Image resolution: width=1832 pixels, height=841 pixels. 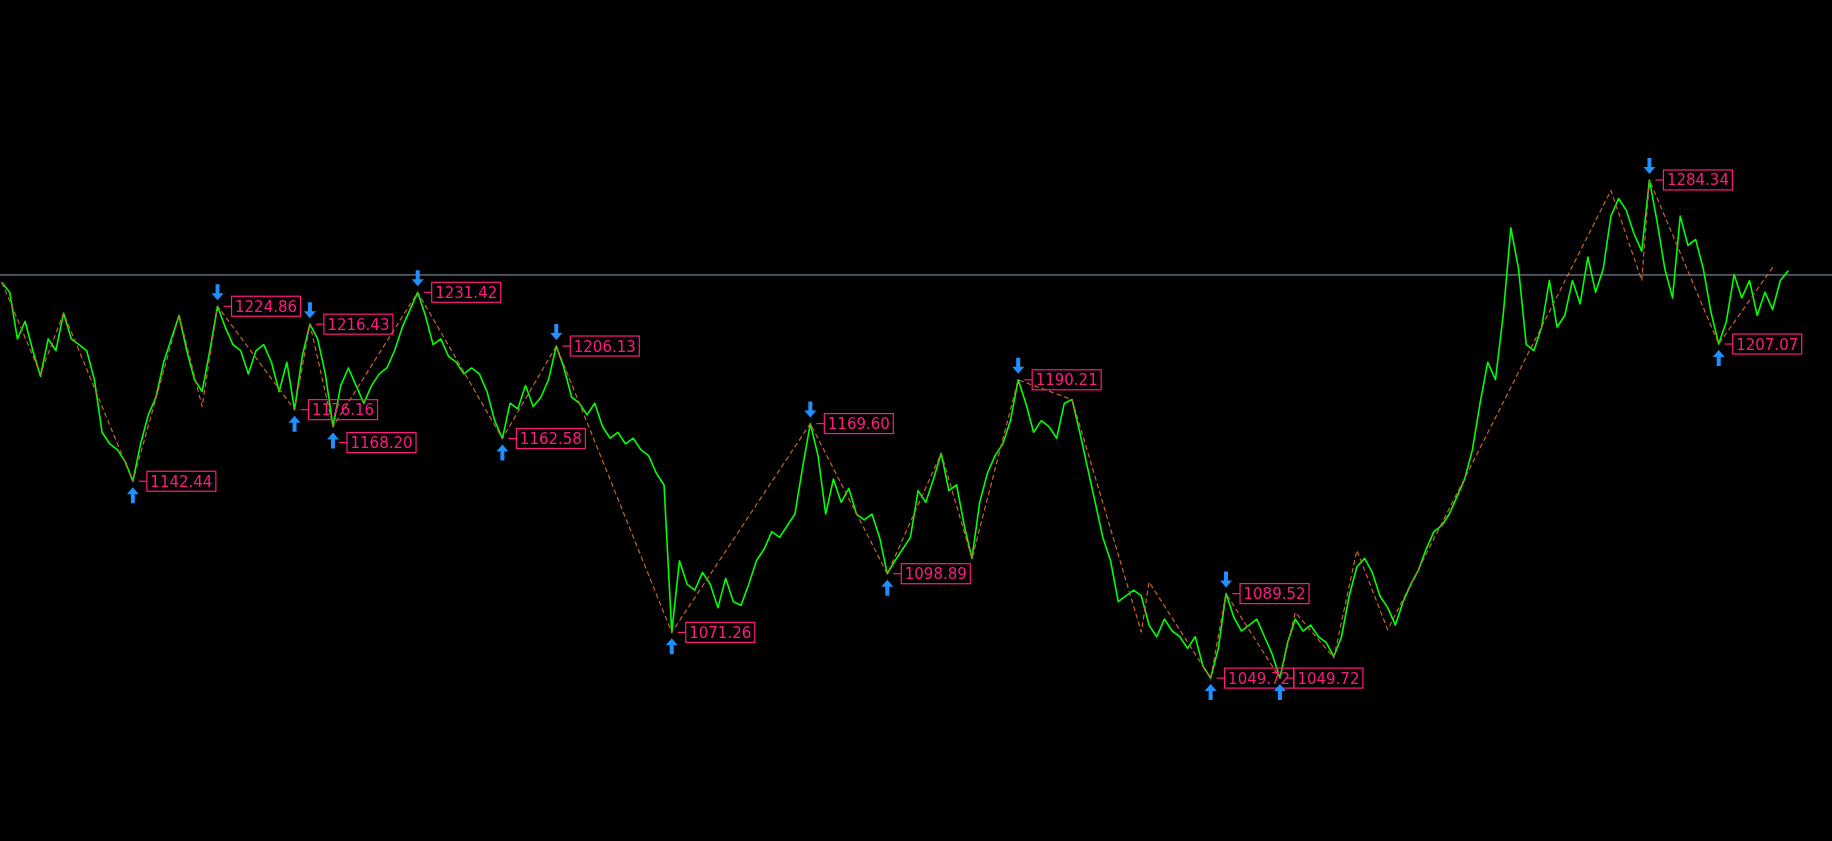 What do you see at coordinates (358, 324) in the screenshot?
I see `data-label: 1216.43` at bounding box center [358, 324].